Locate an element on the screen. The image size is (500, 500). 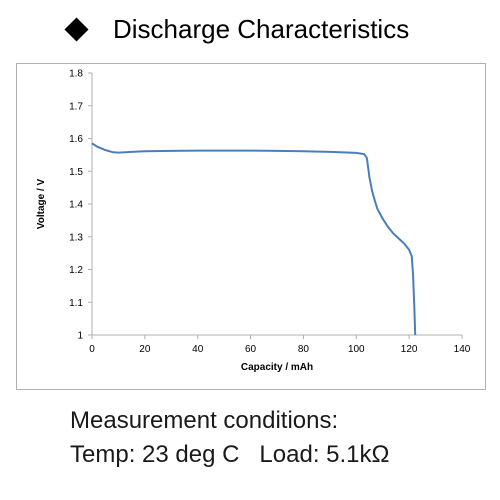
conditions-heading: Measurement conditions: is located at coordinates (204, 420).